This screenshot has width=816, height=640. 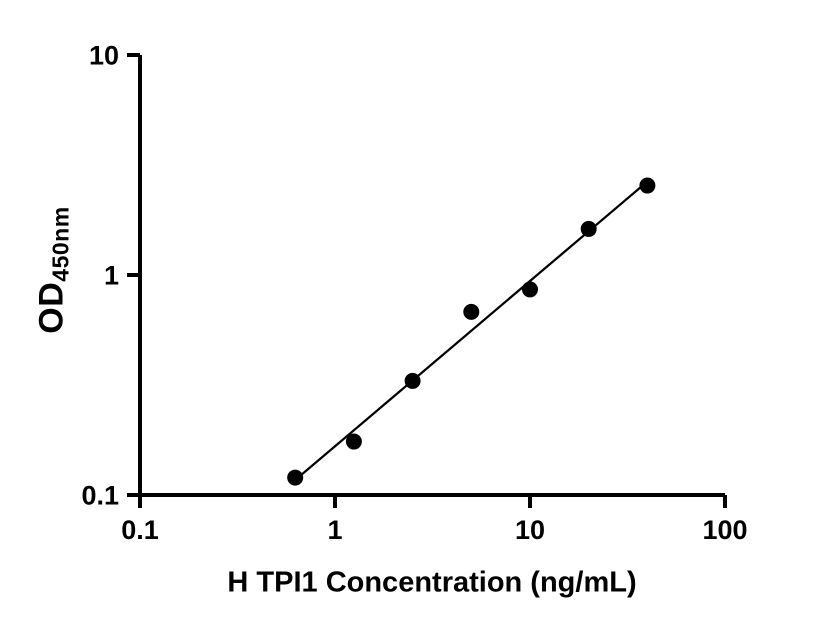 What do you see at coordinates (140, 530) in the screenshot?
I see `x-axis-tick-label: 0.1` at bounding box center [140, 530].